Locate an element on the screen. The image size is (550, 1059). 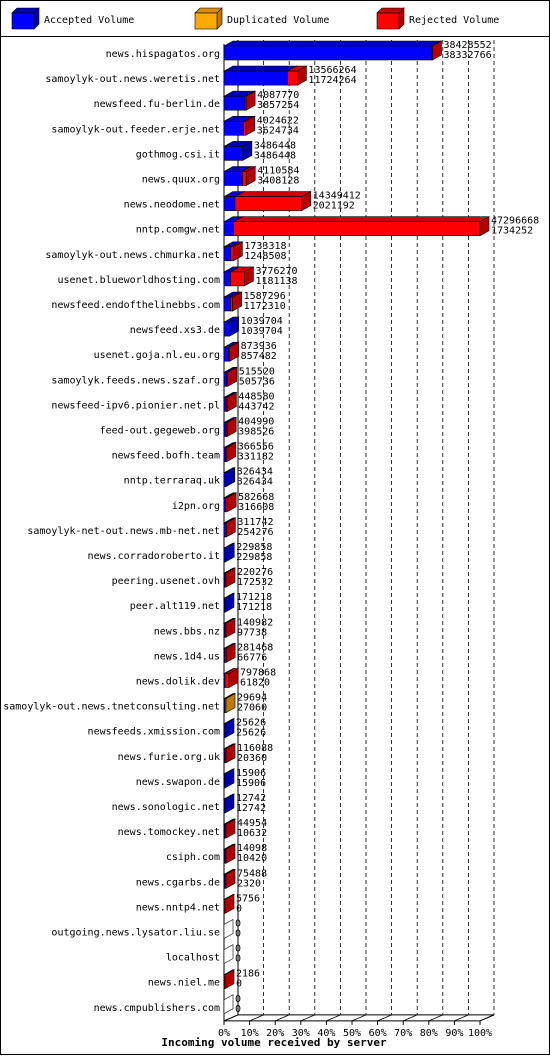
category-label-news-corradoroberto-it: news.corradoroberto.it is located at coordinates (154, 556).